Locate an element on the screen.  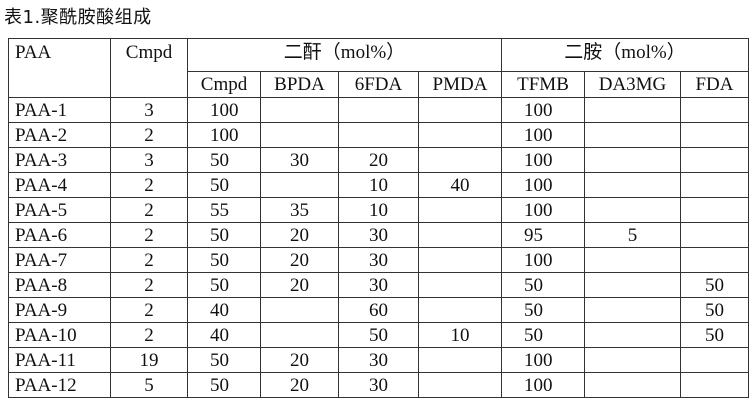
row-label: PAA-8 is located at coordinates (59, 285).